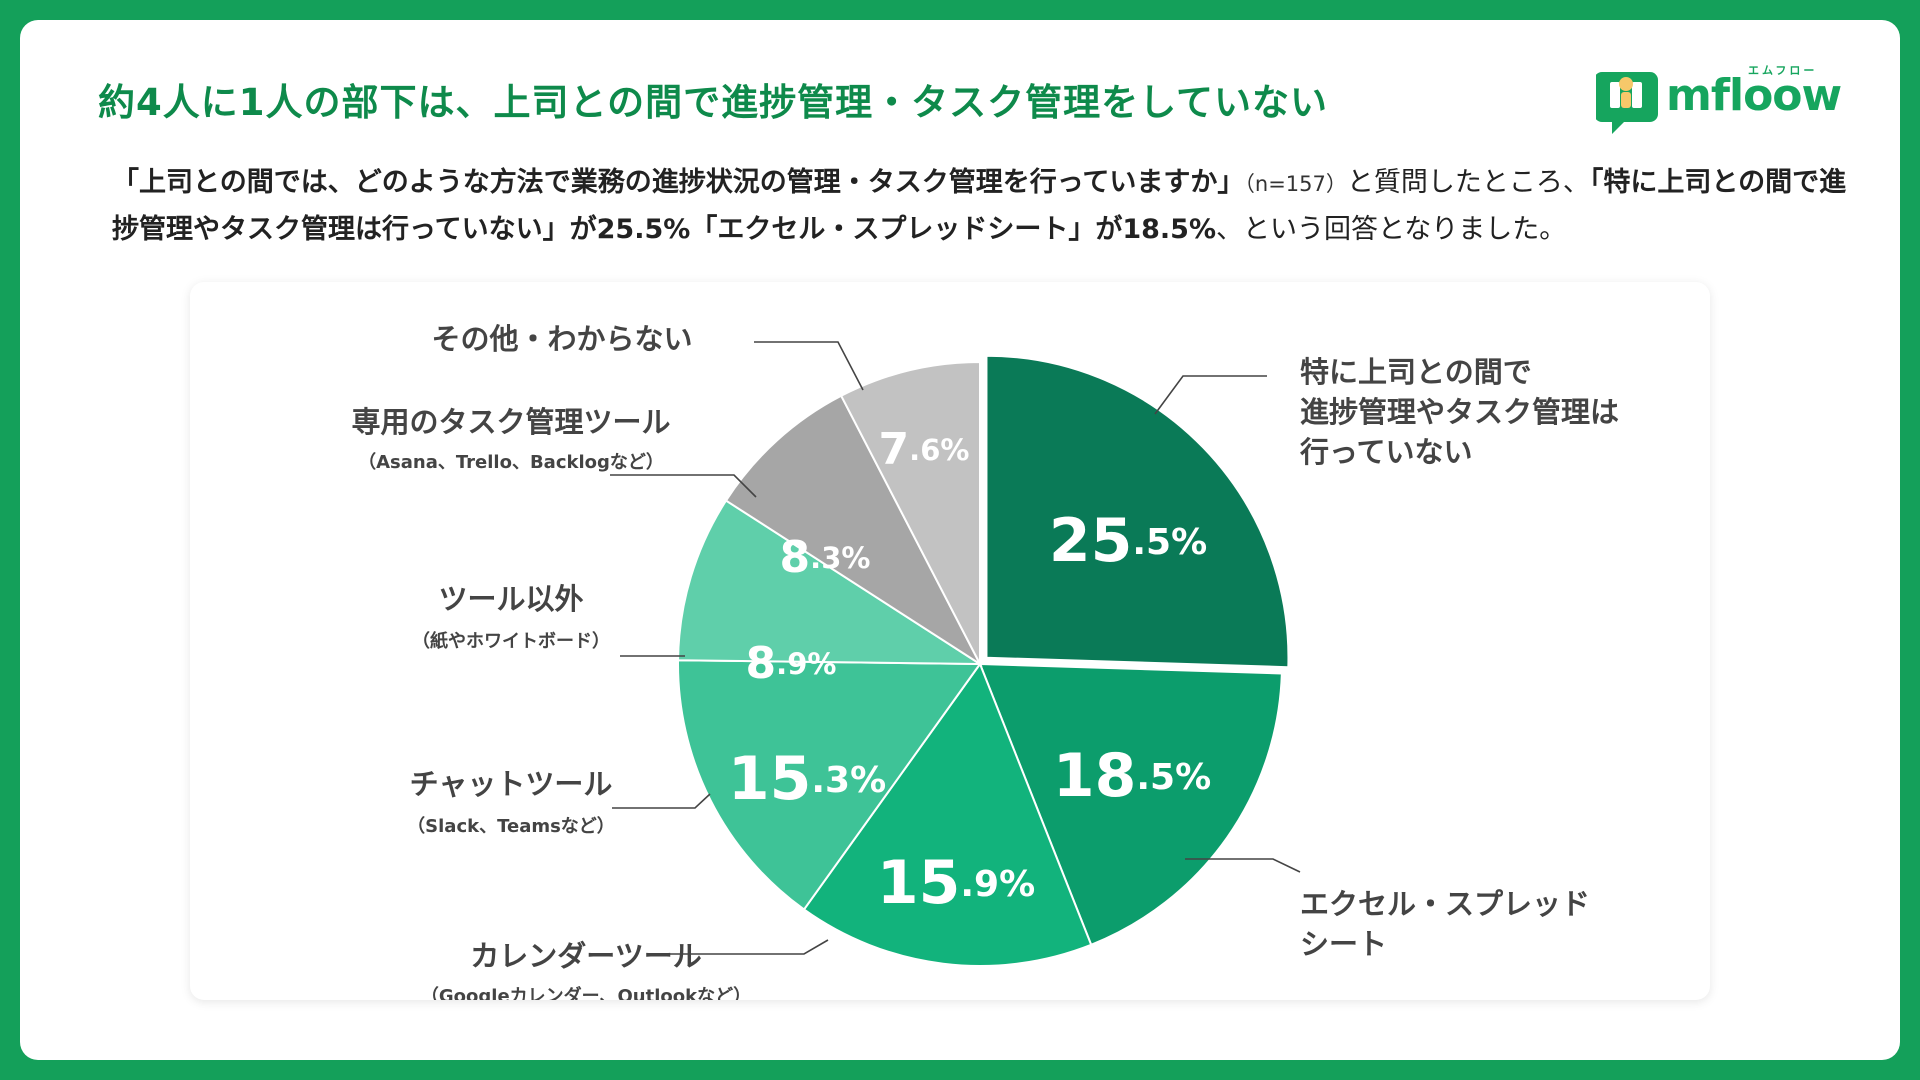 The width and height of the screenshot is (1920, 1080). What do you see at coordinates (1783, 70) in the screenshot?
I see `logo-kana: エムフロー` at bounding box center [1783, 70].